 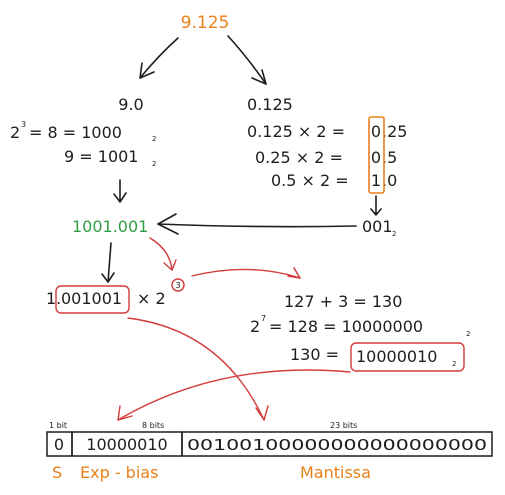 What do you see at coordinates (205, 23) in the screenshot?
I see `top-number: 9.125` at bounding box center [205, 23].